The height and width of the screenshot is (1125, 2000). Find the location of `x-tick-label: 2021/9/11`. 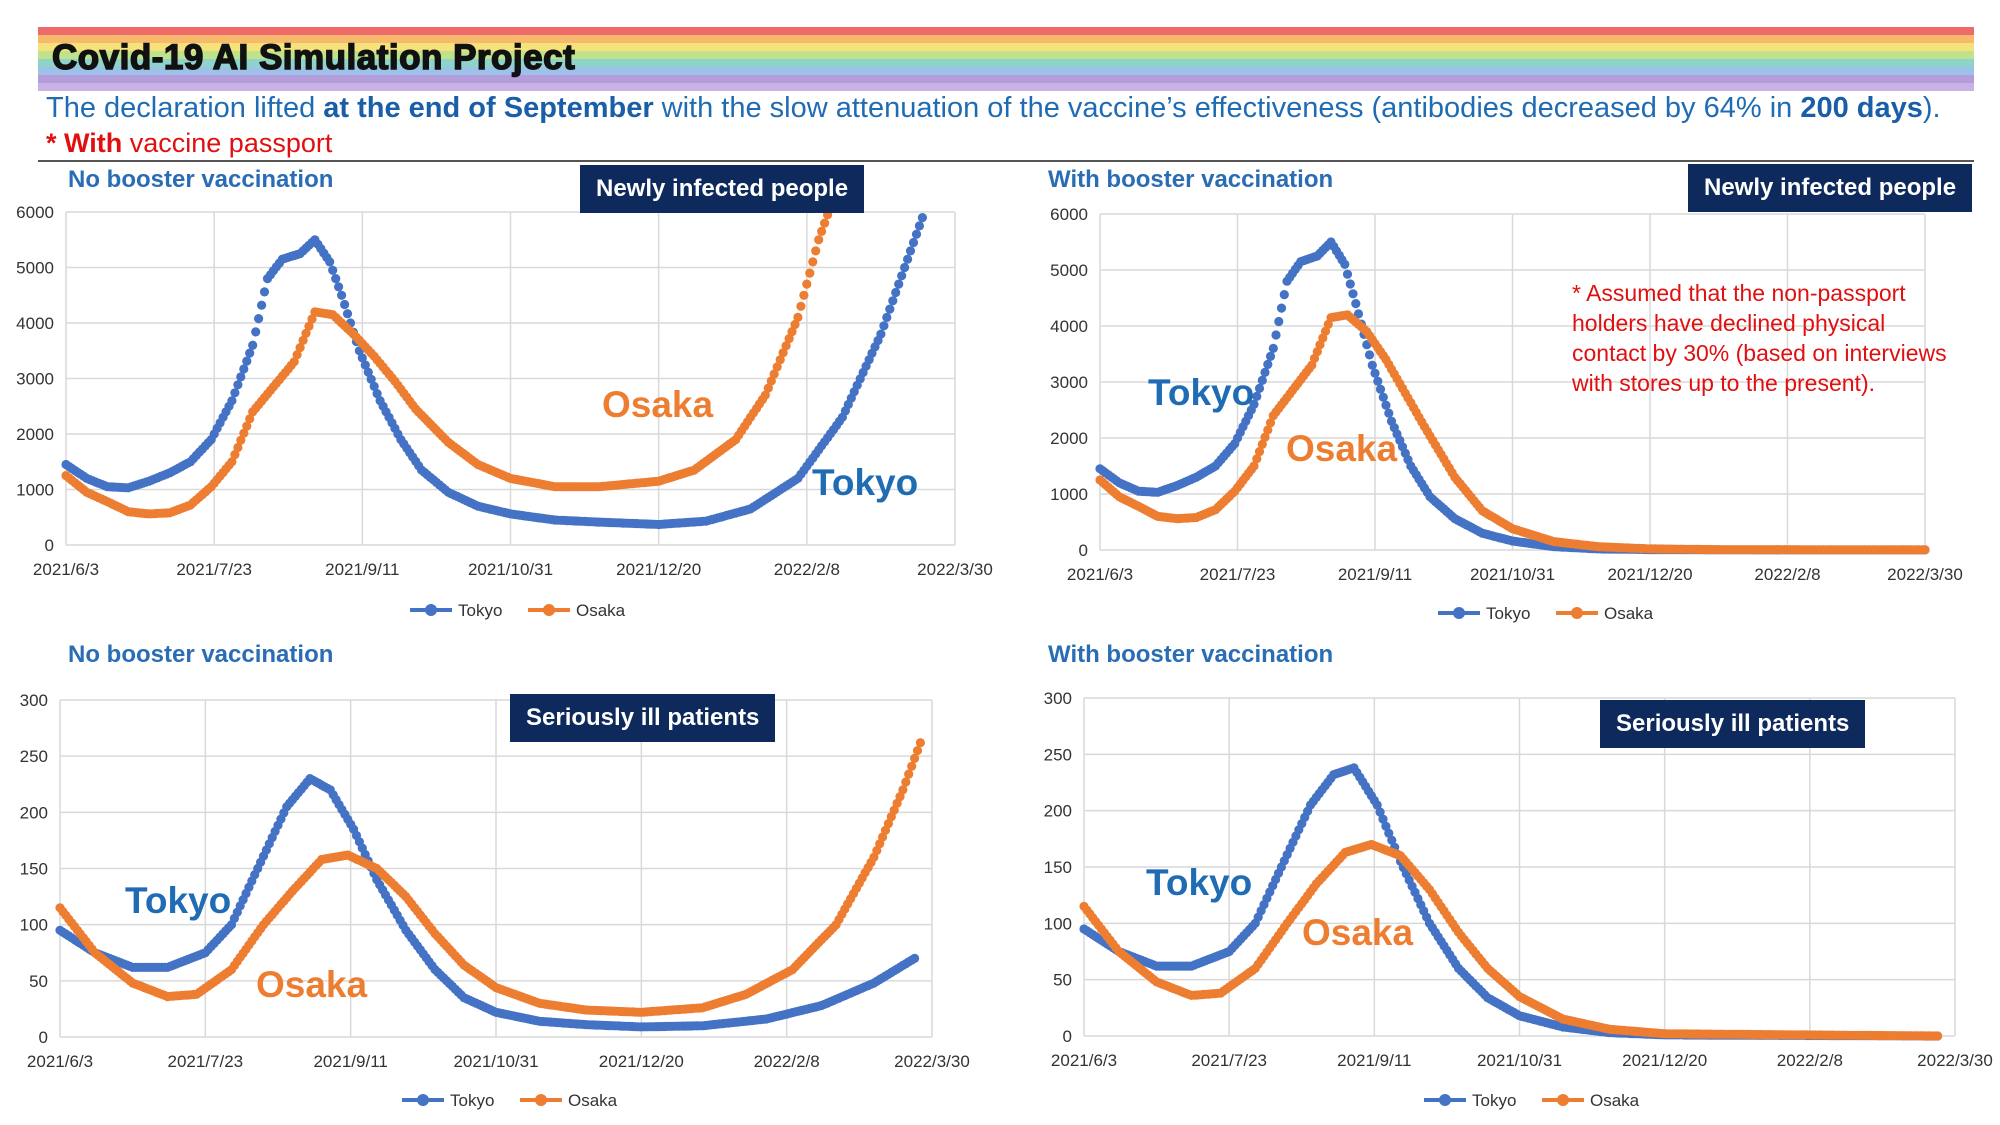

x-tick-label: 2021/9/11 is located at coordinates (1374, 1060).